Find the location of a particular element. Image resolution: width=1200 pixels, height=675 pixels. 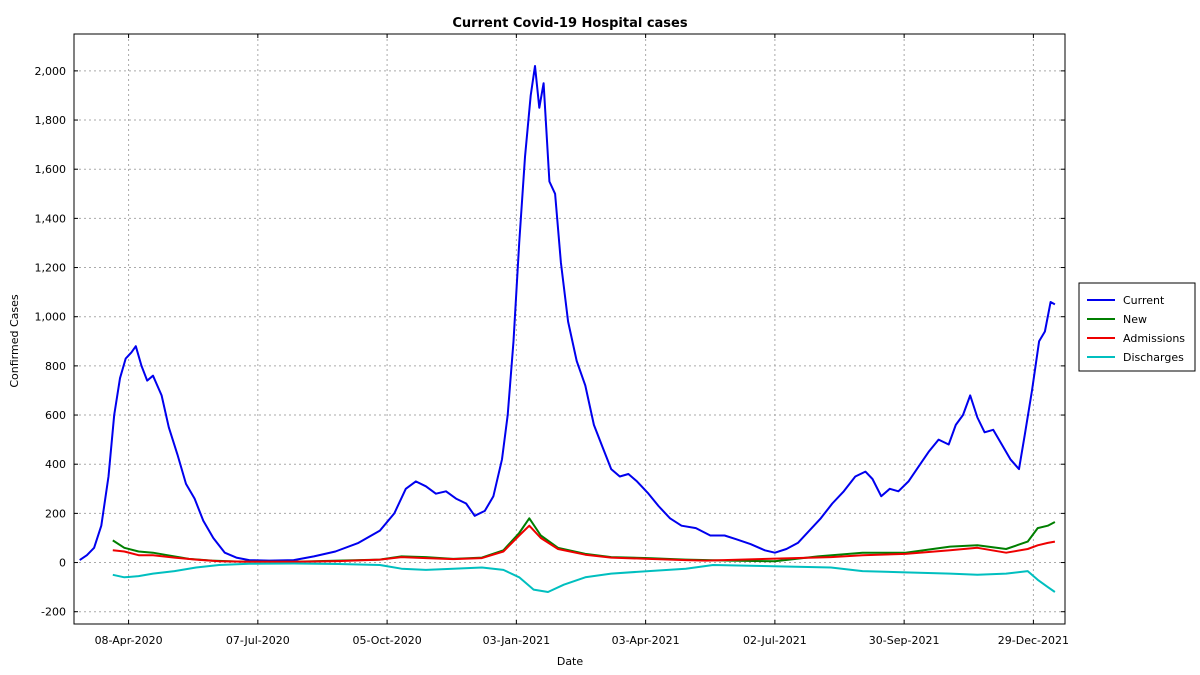

y-tick-label: 1,200 is located at coordinates (51, 268).